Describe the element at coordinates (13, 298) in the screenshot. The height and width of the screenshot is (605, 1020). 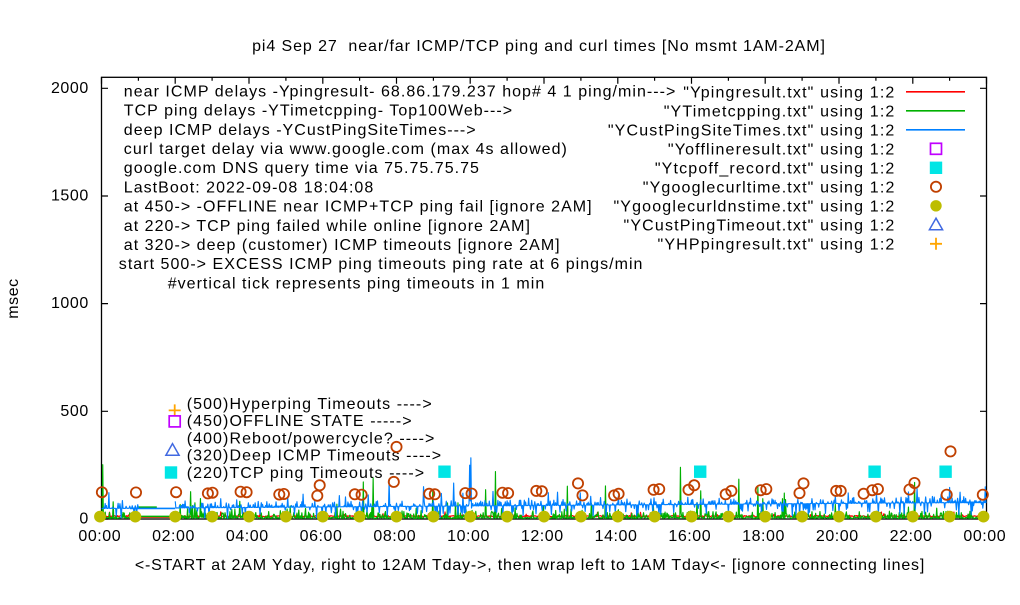
I see `svg-text: msec` at that location.